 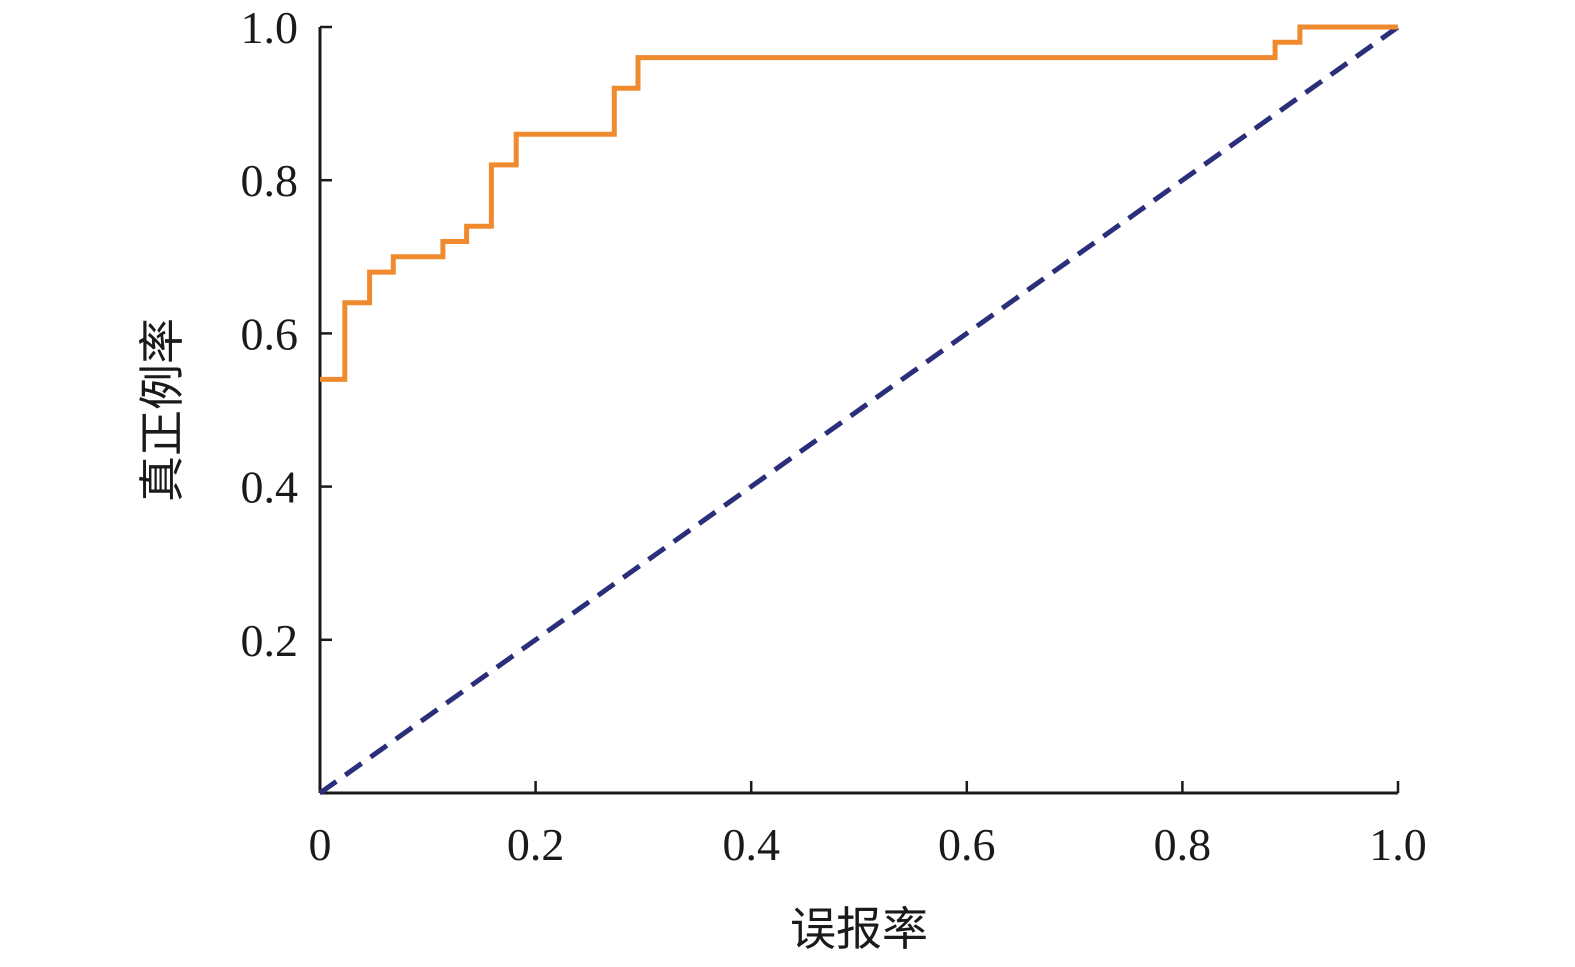 What do you see at coordinates (270, 180) in the screenshot?
I see `y-tick-label: 0.8` at bounding box center [270, 180].